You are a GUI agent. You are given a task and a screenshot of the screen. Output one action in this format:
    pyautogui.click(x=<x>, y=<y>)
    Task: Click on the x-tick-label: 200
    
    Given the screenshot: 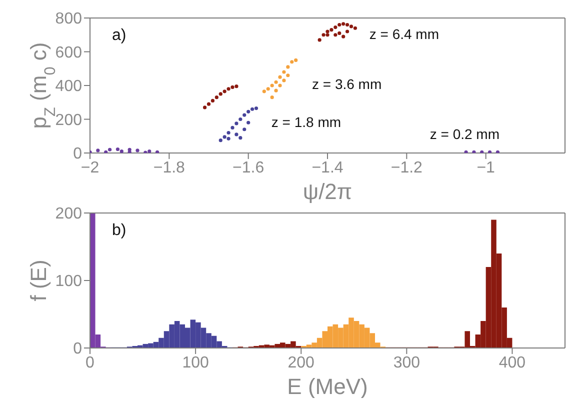 What is the action you would take?
    pyautogui.click(x=301, y=363)
    